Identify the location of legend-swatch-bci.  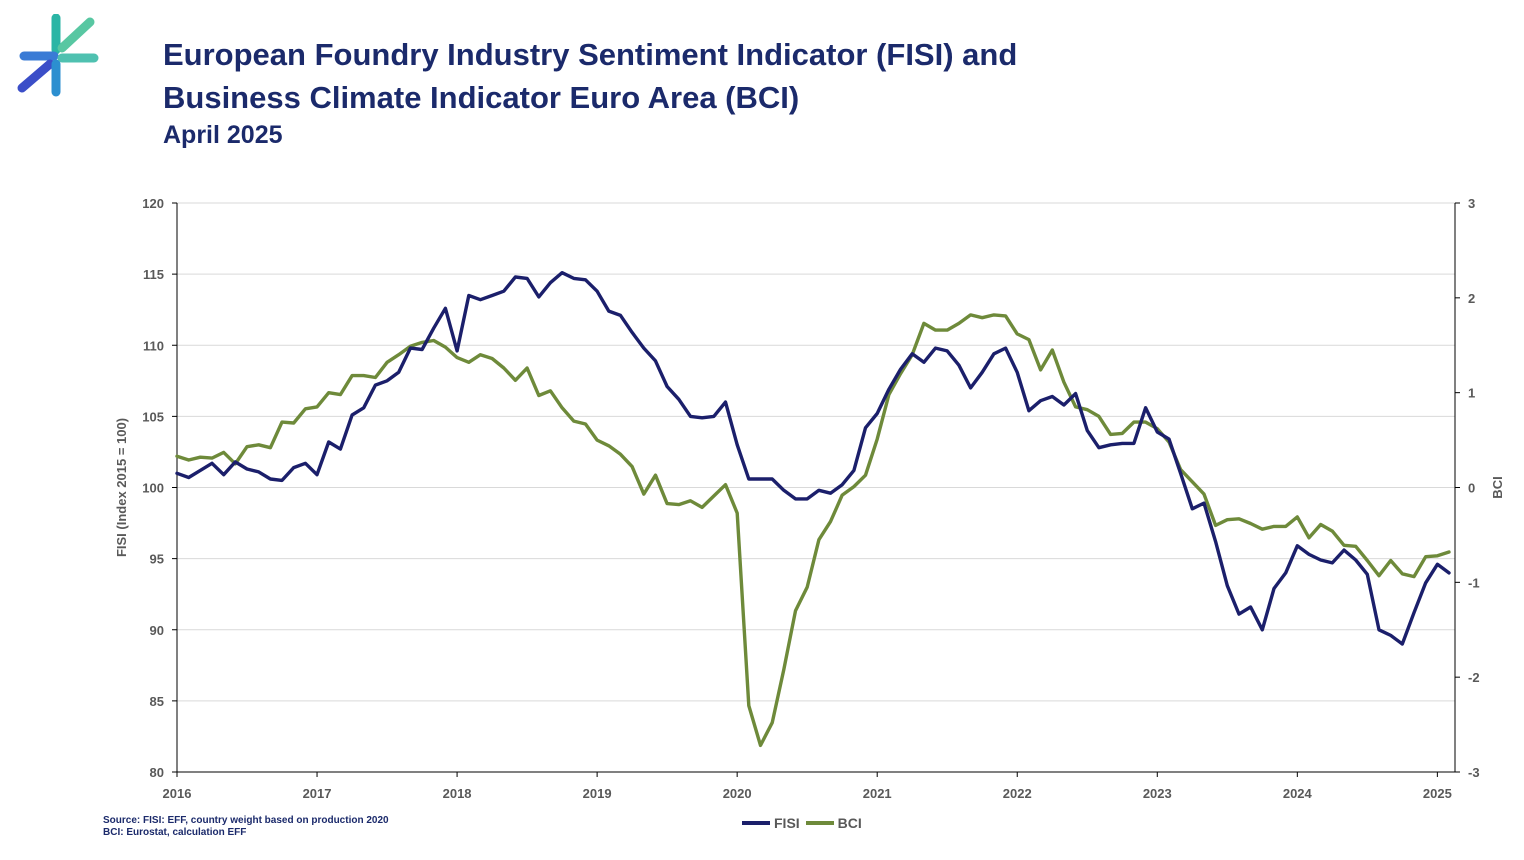
(819, 823).